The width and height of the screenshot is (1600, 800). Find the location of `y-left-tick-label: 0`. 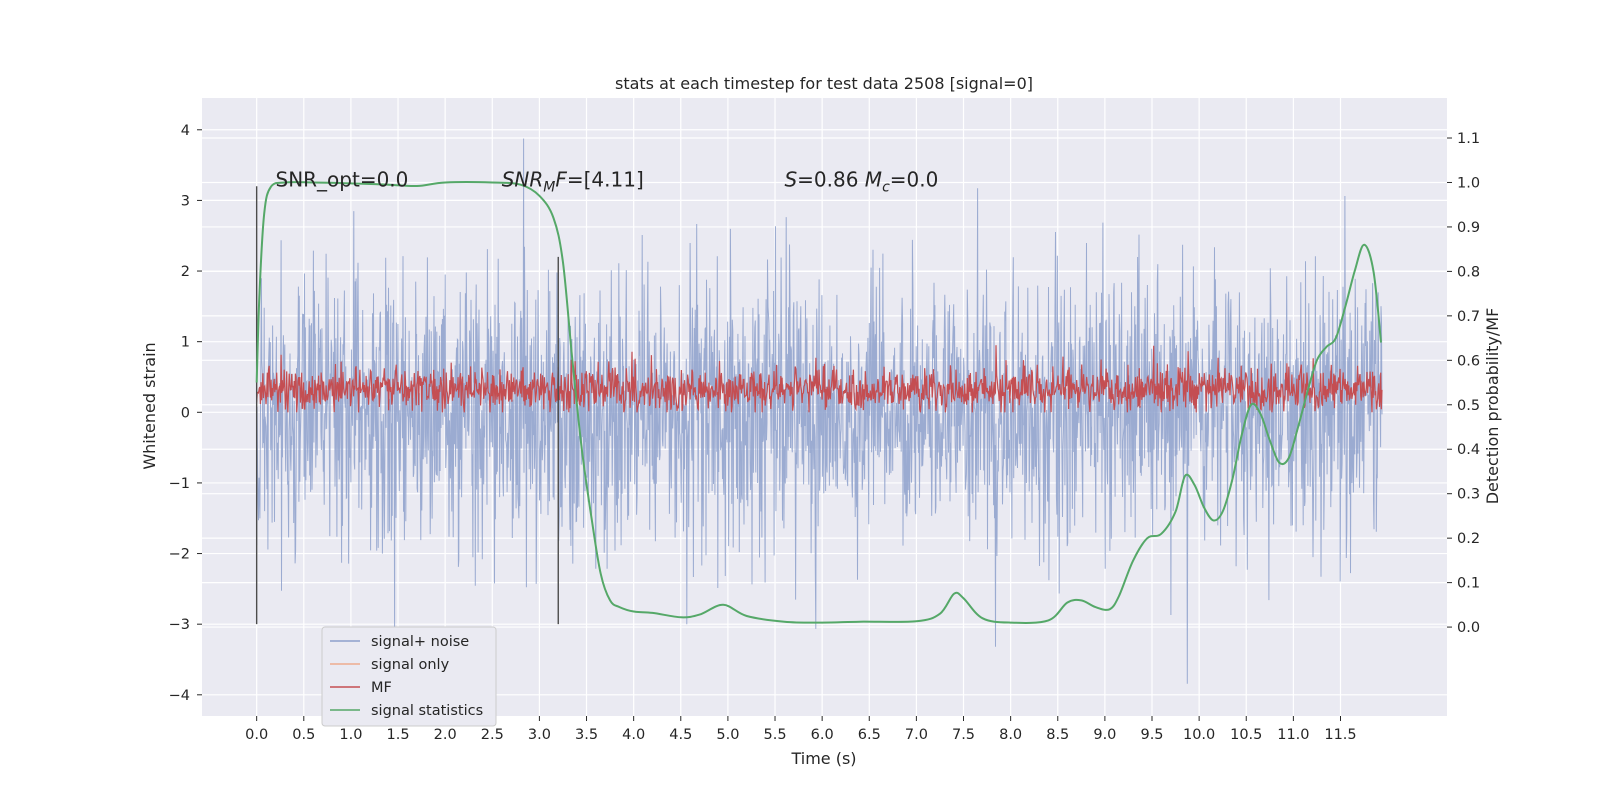

y-left-tick-label: 0 is located at coordinates (185, 413).